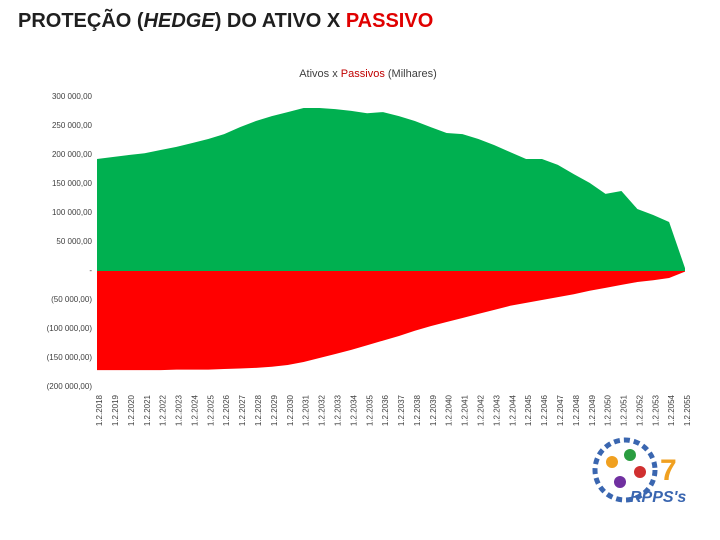 This screenshot has height=540, width=720. What do you see at coordinates (163, 410) in the screenshot?
I see `x-tick-label: 1.2.2022` at bounding box center [163, 410].